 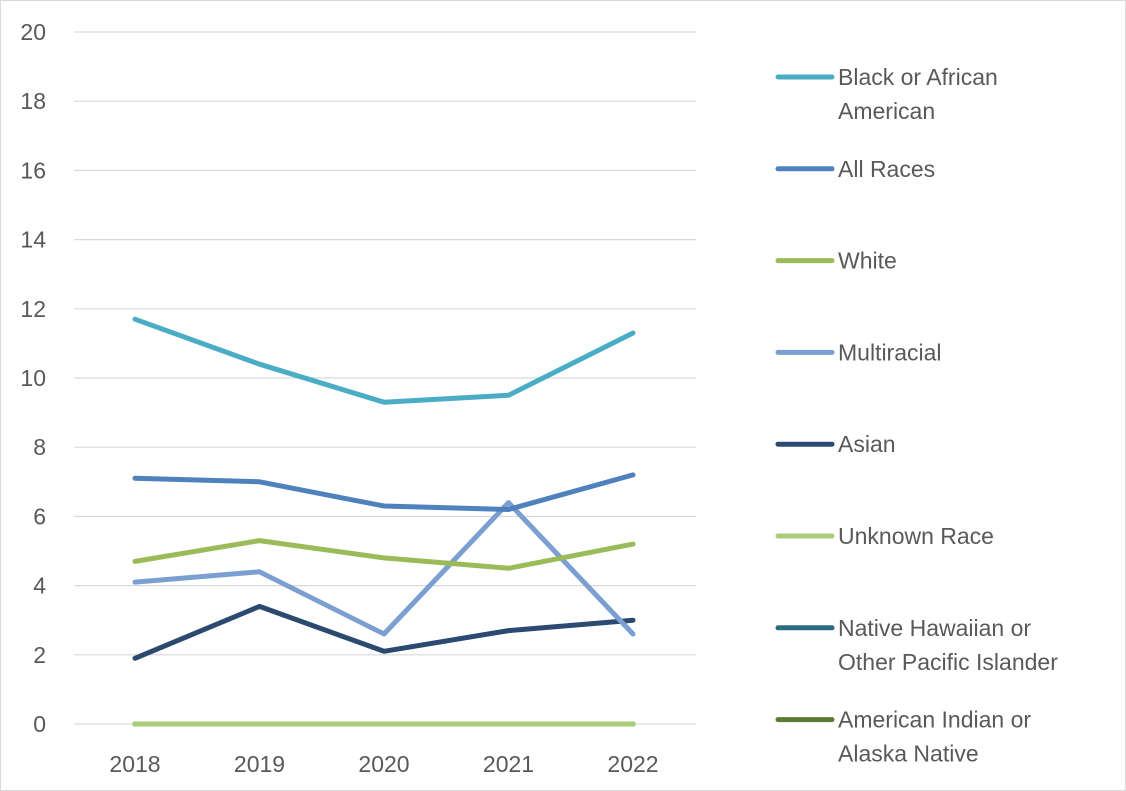 I want to click on x-tick-label: 2020, so click(x=383, y=764).